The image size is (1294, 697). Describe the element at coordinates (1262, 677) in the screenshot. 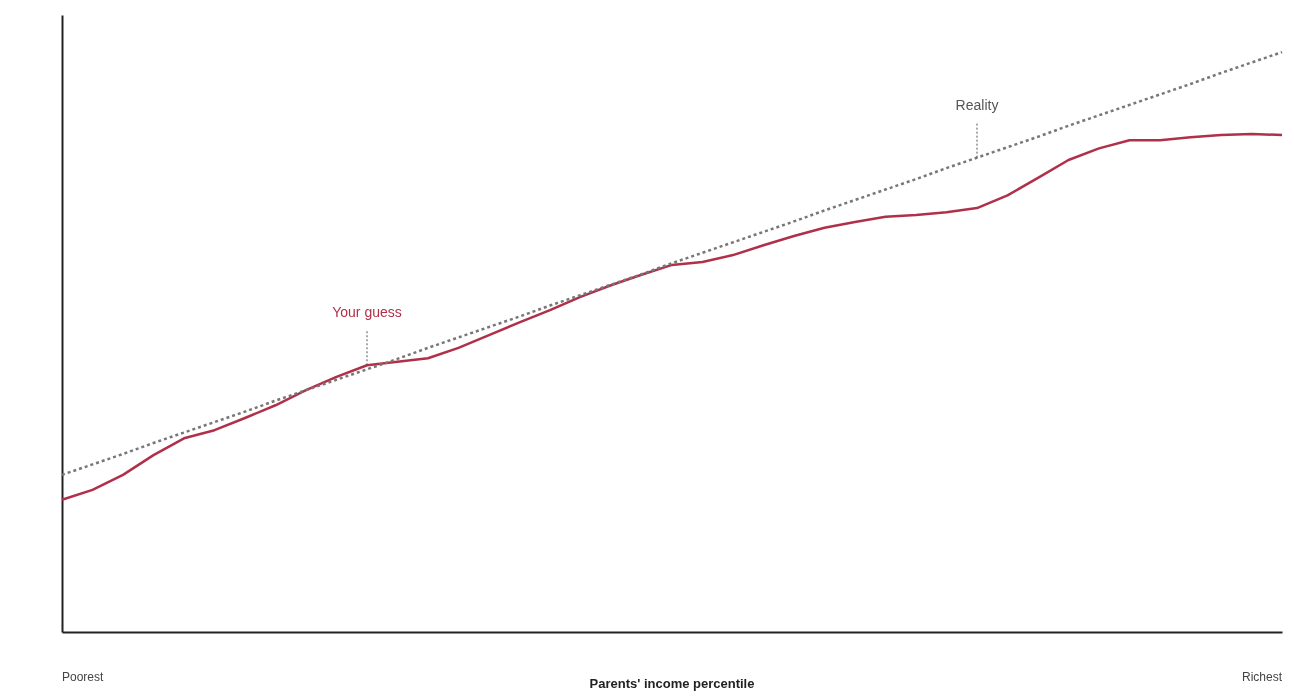

I see `text: Richest` at that location.